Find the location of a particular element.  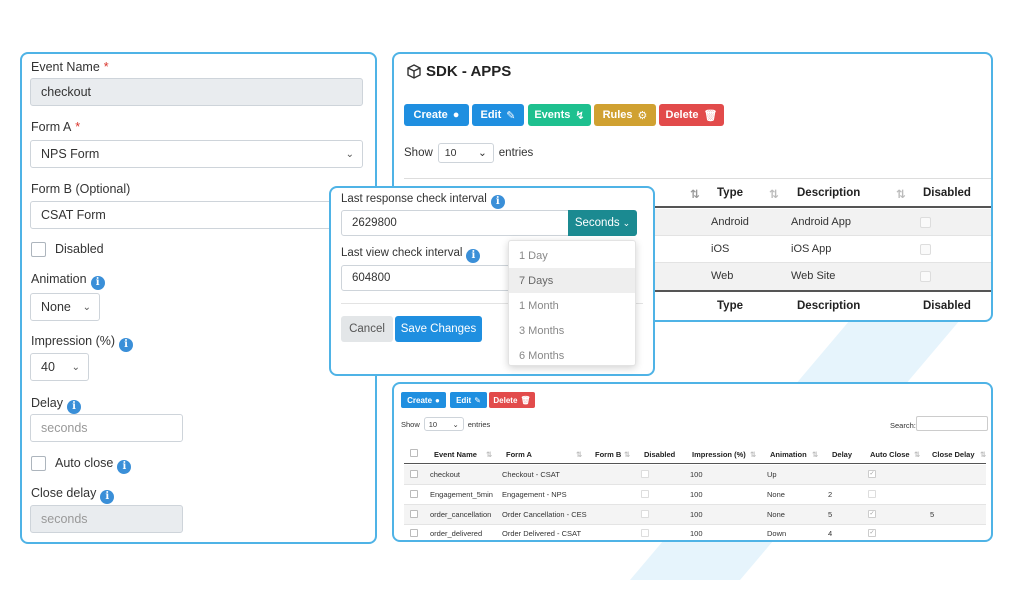

cancel-button: Cancel is located at coordinates (367, 329).